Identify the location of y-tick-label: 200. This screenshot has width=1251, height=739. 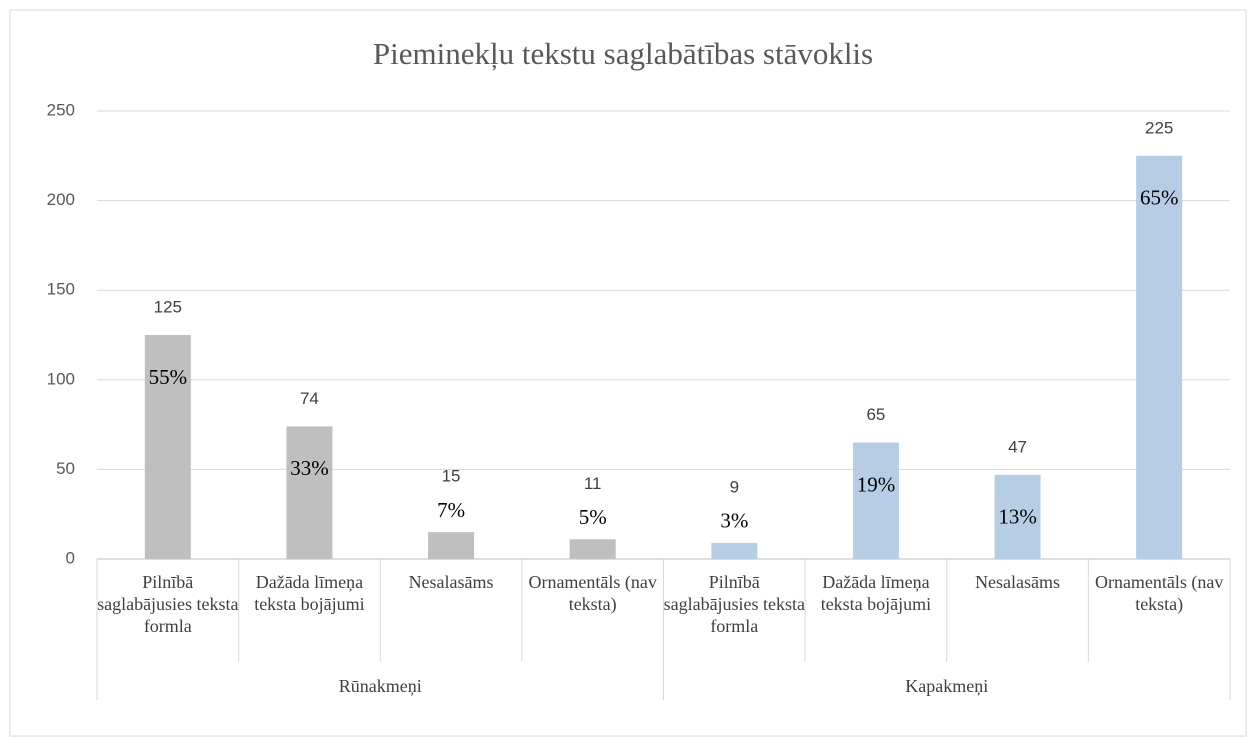
(61, 199).